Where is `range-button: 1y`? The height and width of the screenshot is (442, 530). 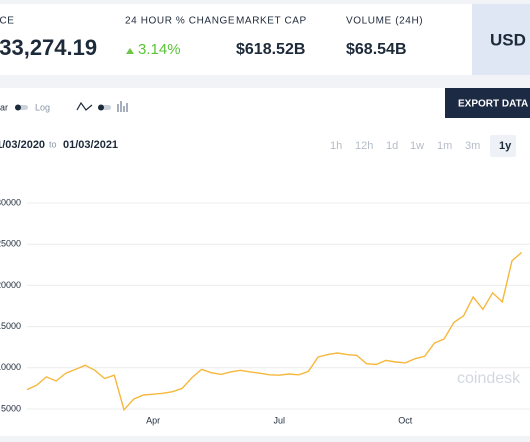 range-button: 1y is located at coordinates (505, 146).